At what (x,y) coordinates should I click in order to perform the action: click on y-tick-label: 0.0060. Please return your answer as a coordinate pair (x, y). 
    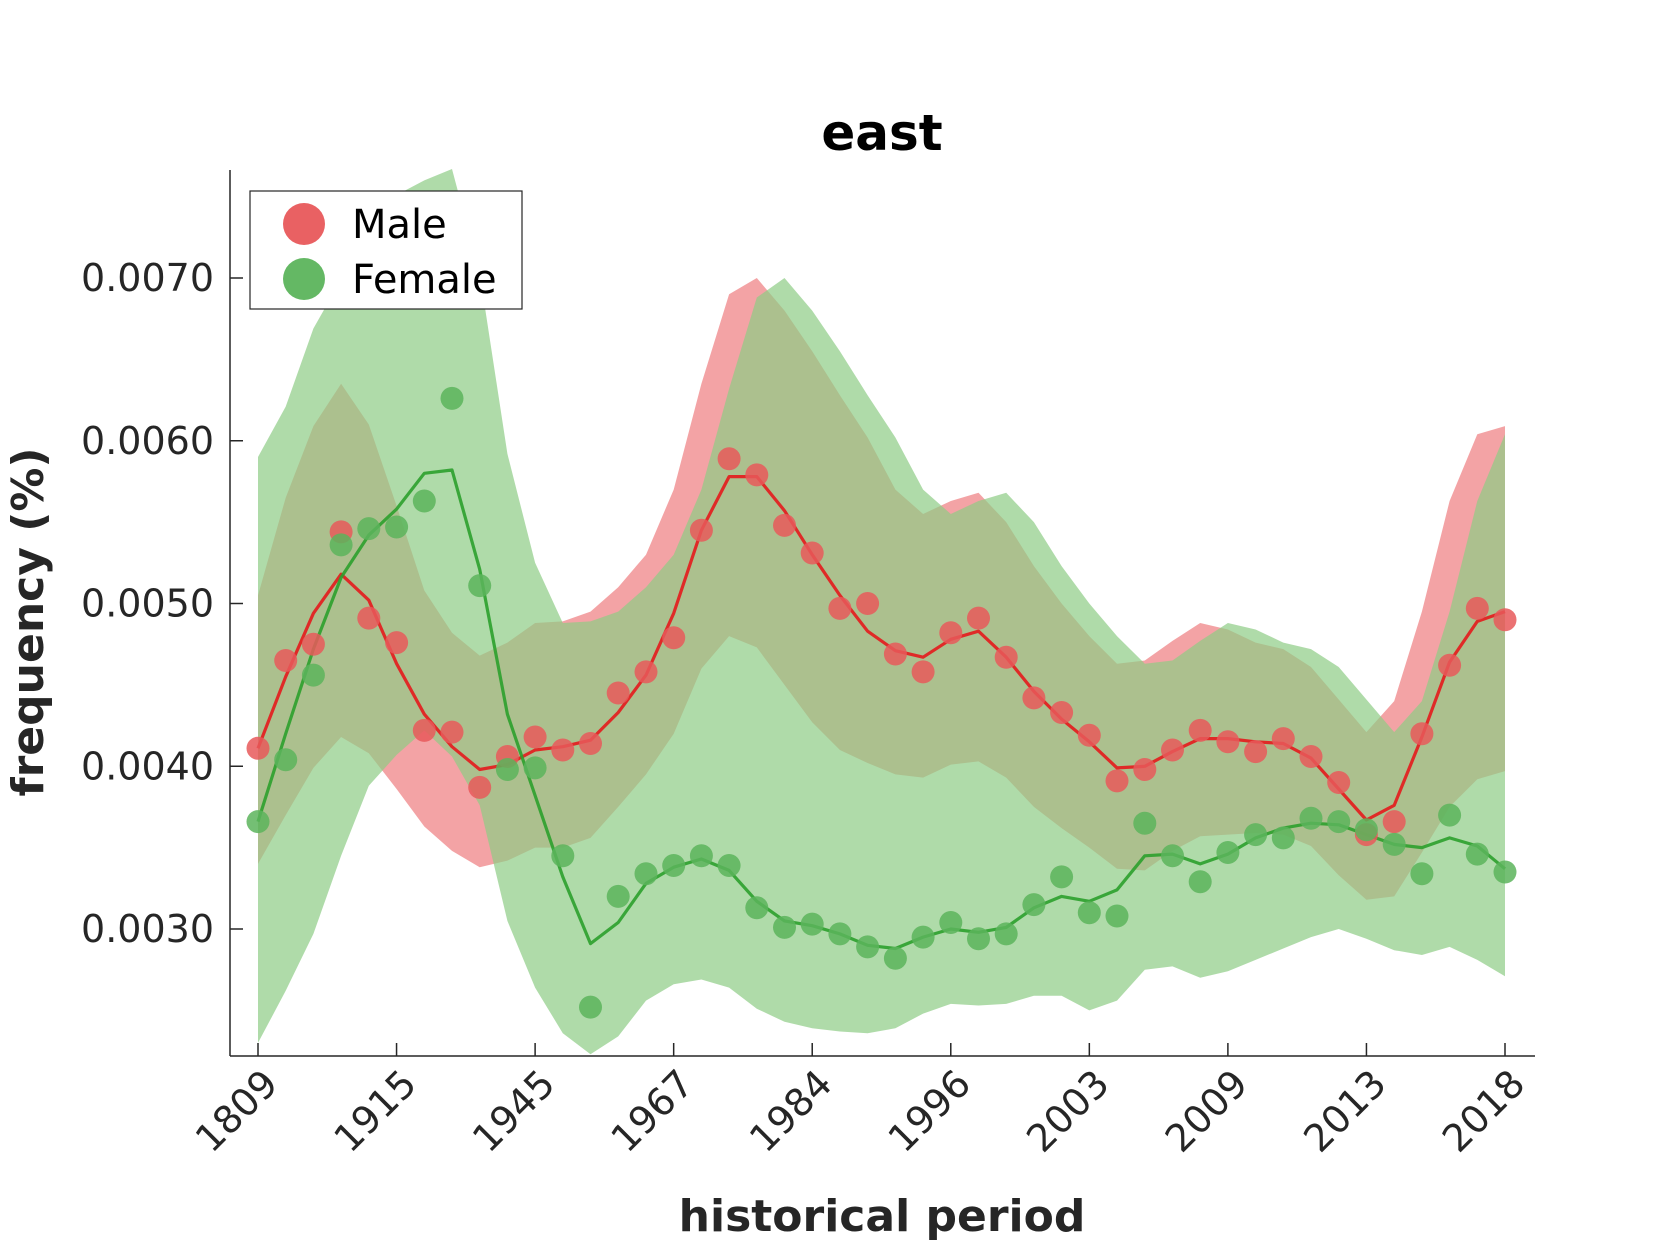
    Looking at the image, I should click on (147, 441).